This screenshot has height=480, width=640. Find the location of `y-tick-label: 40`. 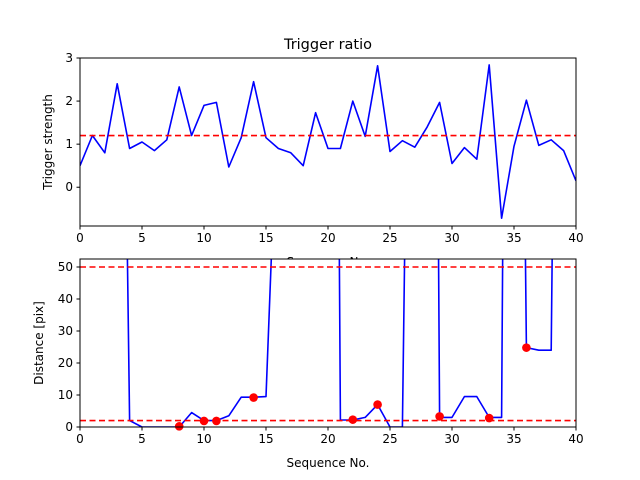

y-tick-label: 40 is located at coordinates (65, 299).